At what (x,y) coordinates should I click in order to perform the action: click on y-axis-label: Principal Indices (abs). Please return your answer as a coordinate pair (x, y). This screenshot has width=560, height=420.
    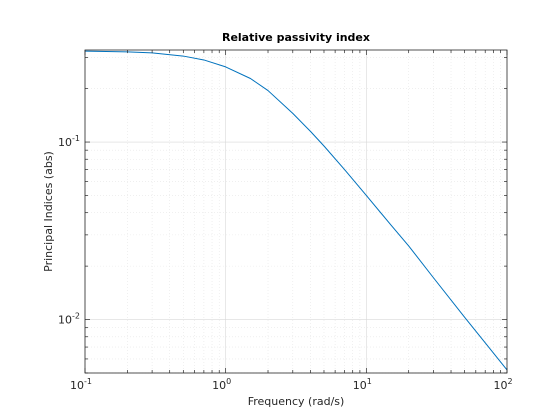
    Looking at the image, I should click on (48, 211).